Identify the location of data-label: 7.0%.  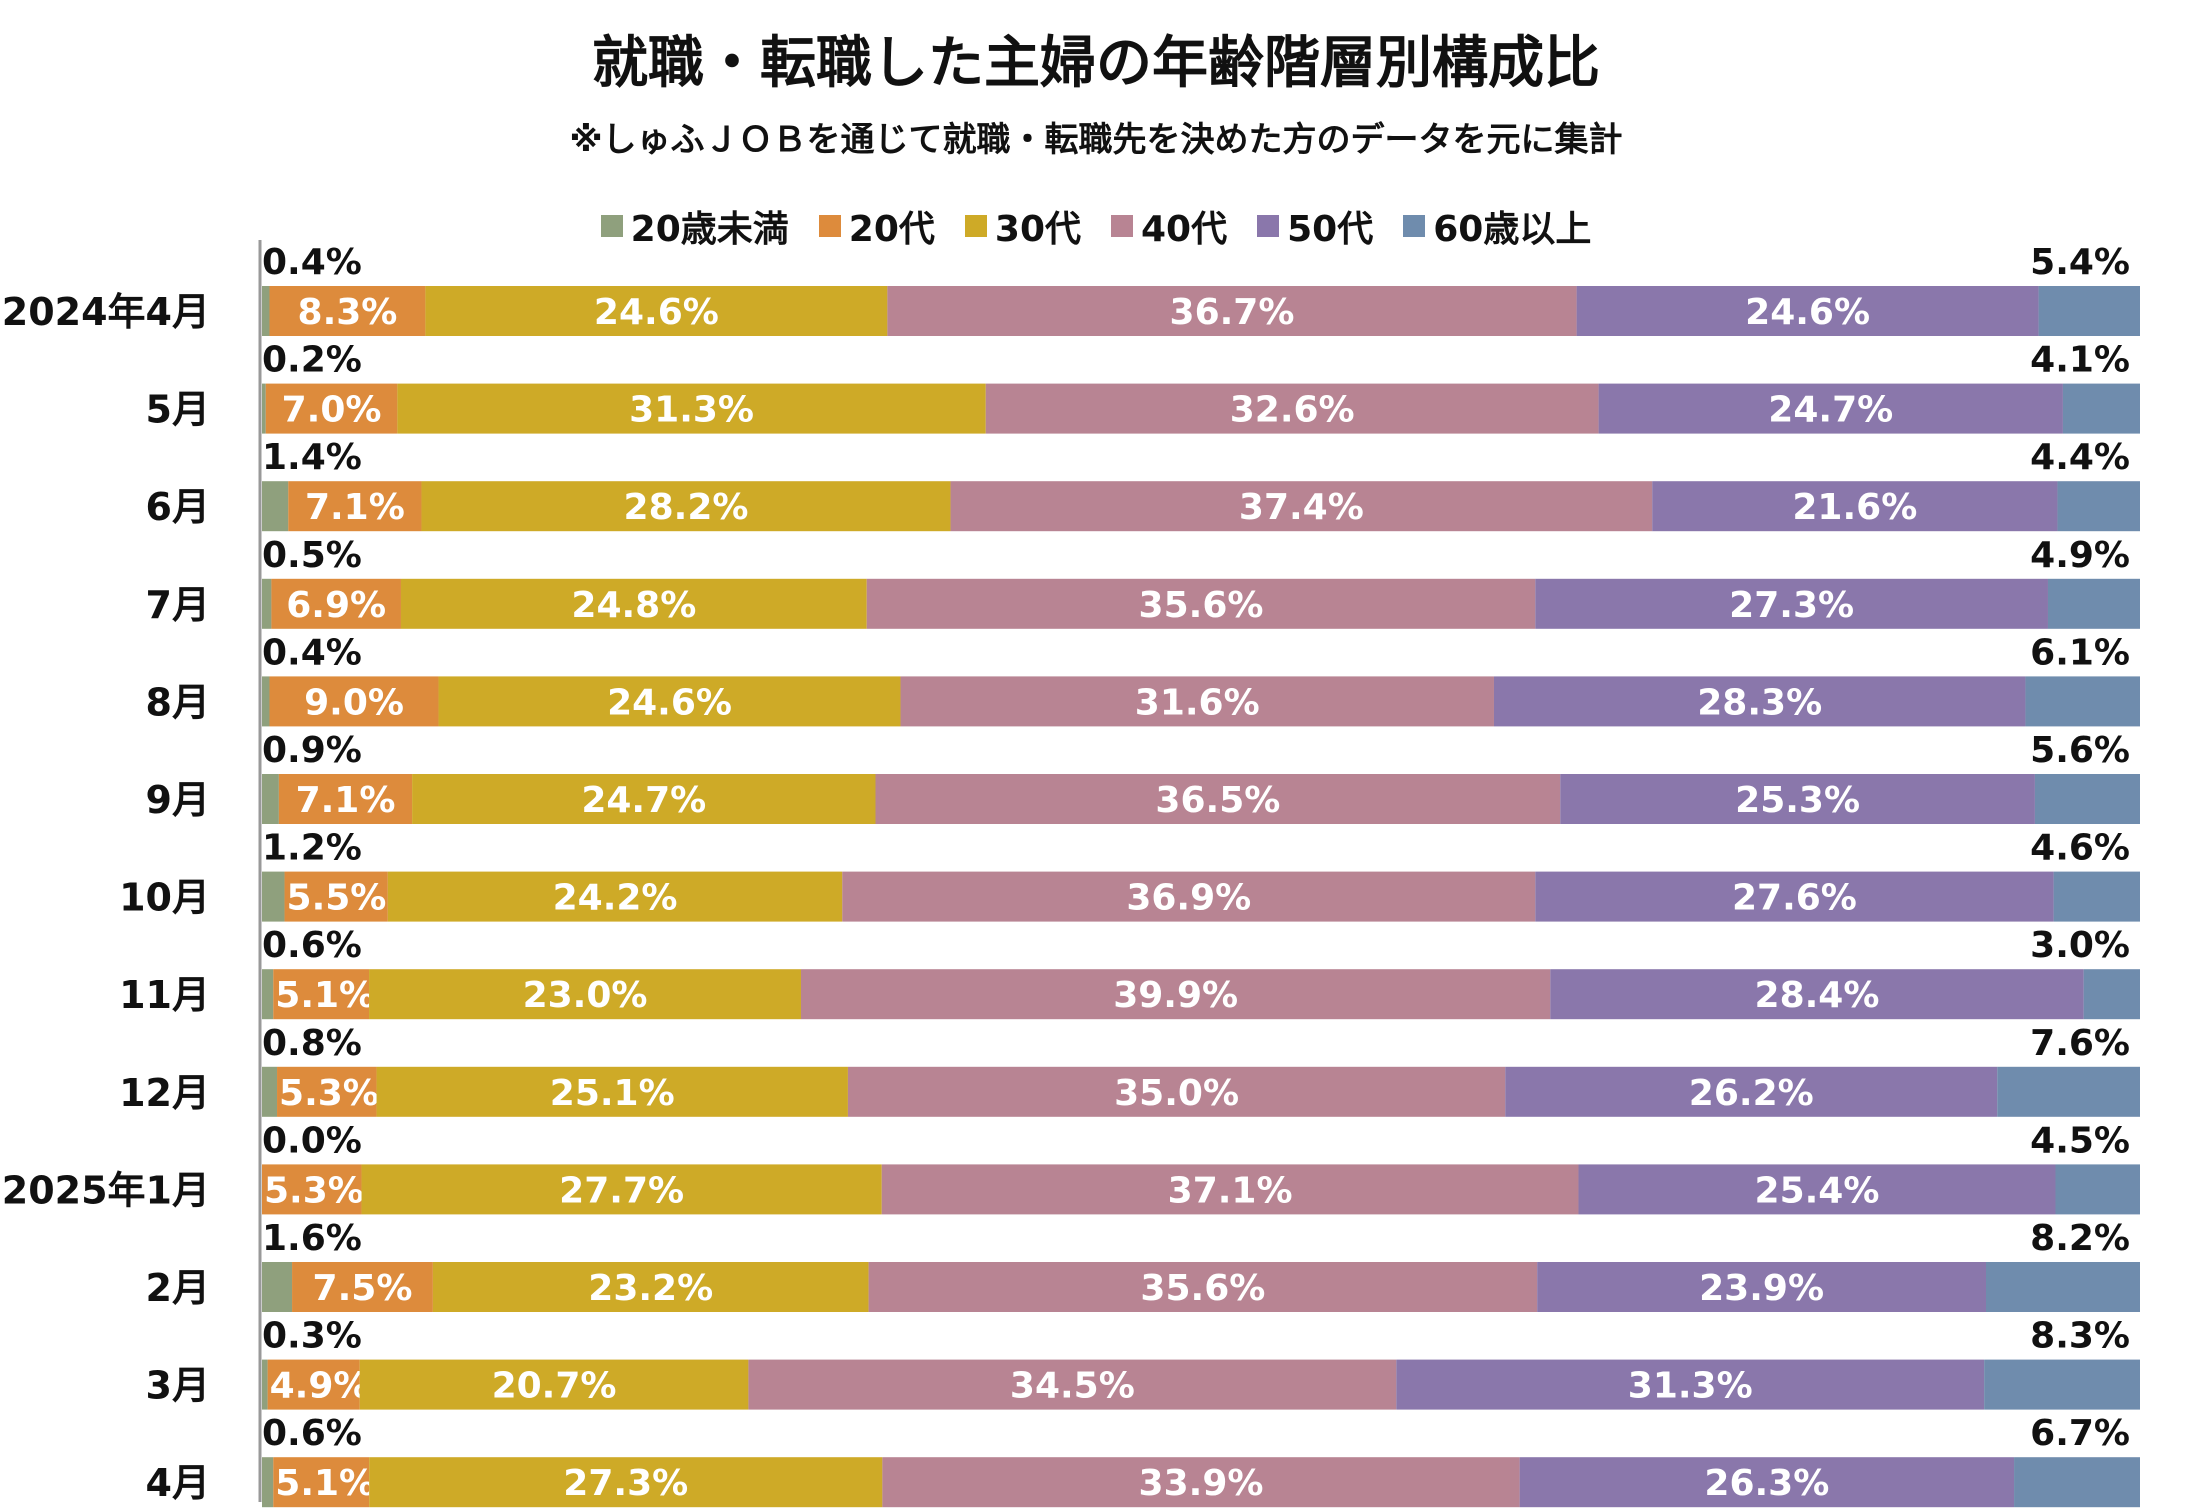
(332, 410).